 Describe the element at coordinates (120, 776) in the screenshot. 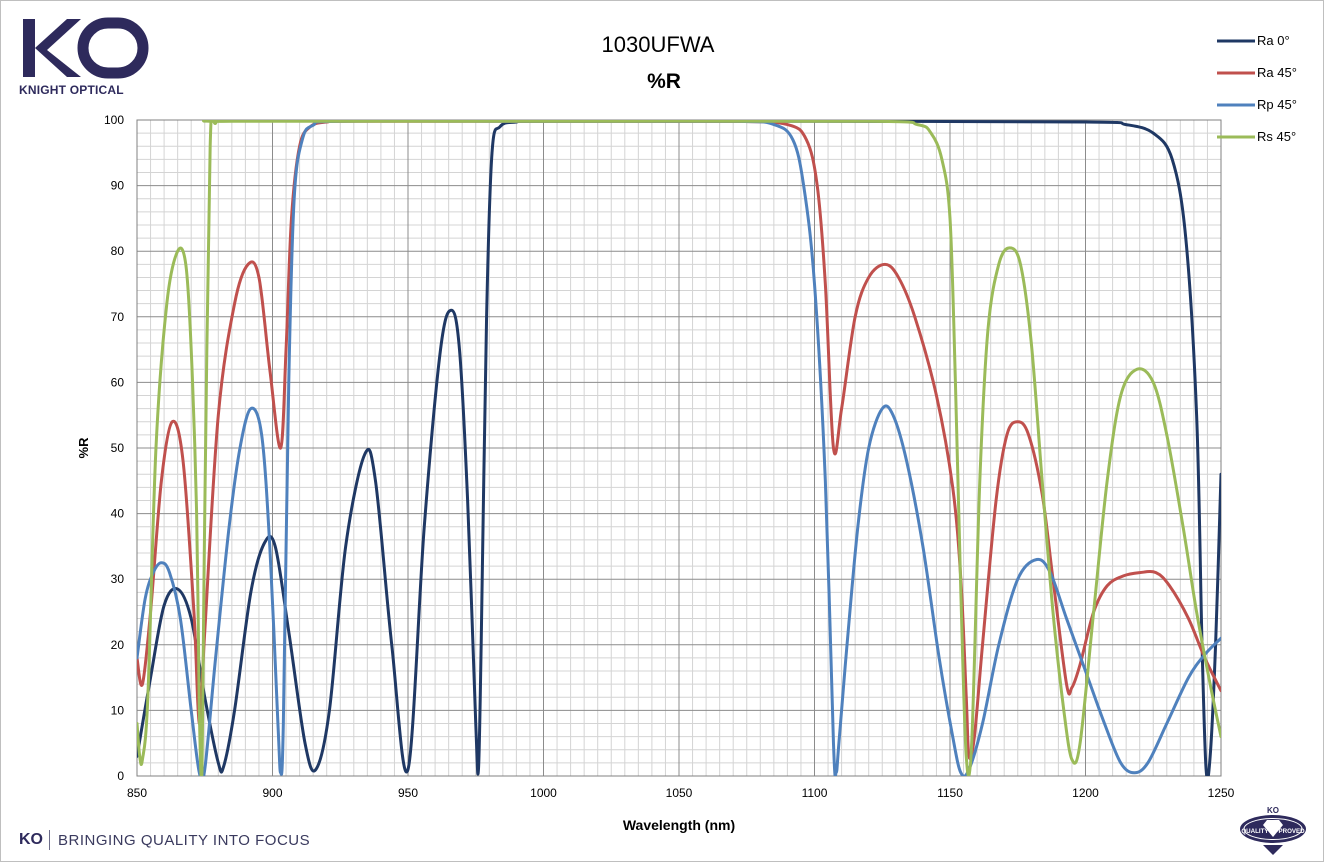

I see `y-tick-label: 0` at that location.